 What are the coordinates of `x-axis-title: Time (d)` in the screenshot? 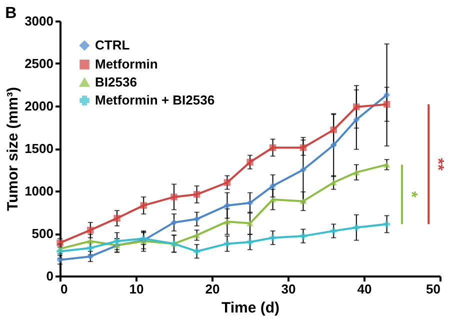 It's located at (250, 308).